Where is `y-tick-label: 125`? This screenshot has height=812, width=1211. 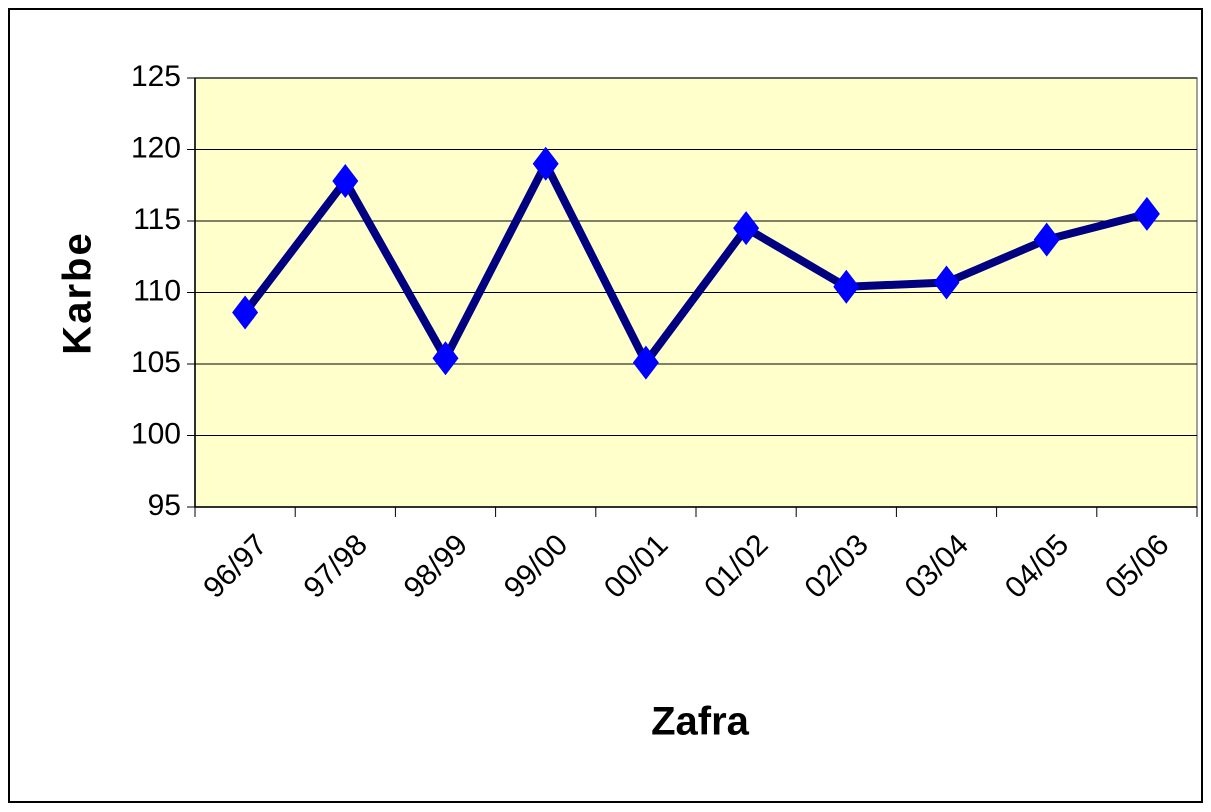 y-tick-label: 125 is located at coordinates (156, 76).